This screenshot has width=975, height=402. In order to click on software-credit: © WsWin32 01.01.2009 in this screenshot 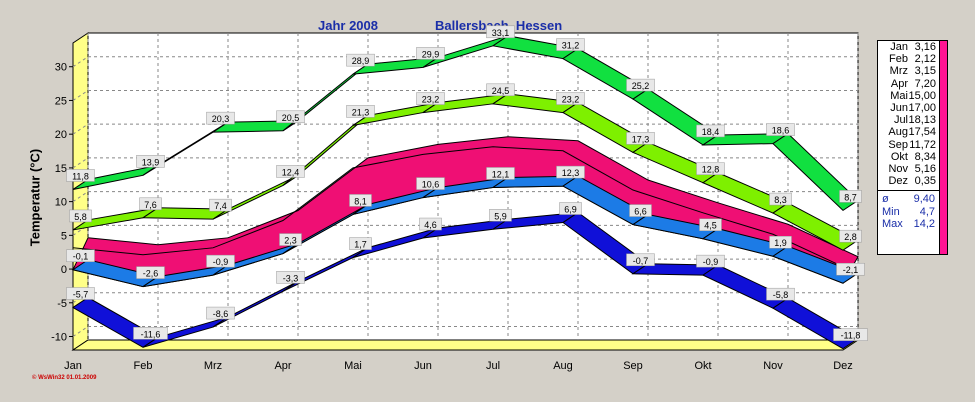, I will do `click(64, 378)`.